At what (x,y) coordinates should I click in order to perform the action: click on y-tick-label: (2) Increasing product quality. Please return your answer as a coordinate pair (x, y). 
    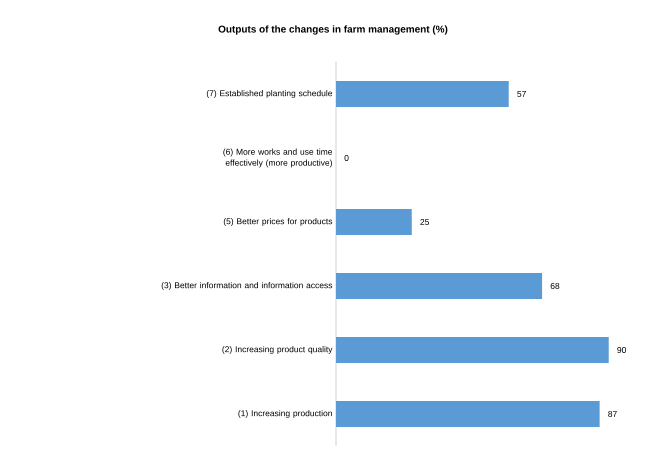
    Looking at the image, I should click on (277, 350).